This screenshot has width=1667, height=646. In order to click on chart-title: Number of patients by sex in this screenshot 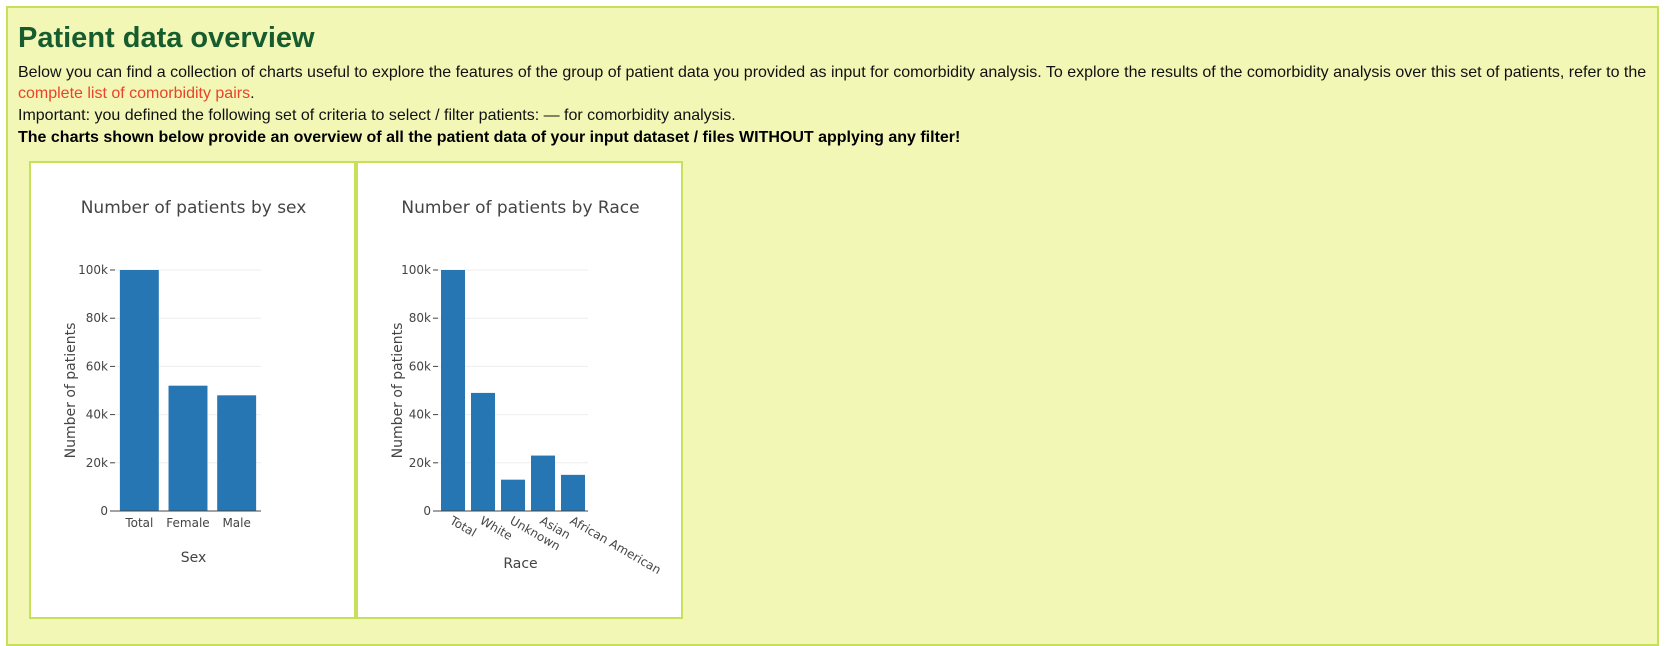, I will do `click(194, 208)`.